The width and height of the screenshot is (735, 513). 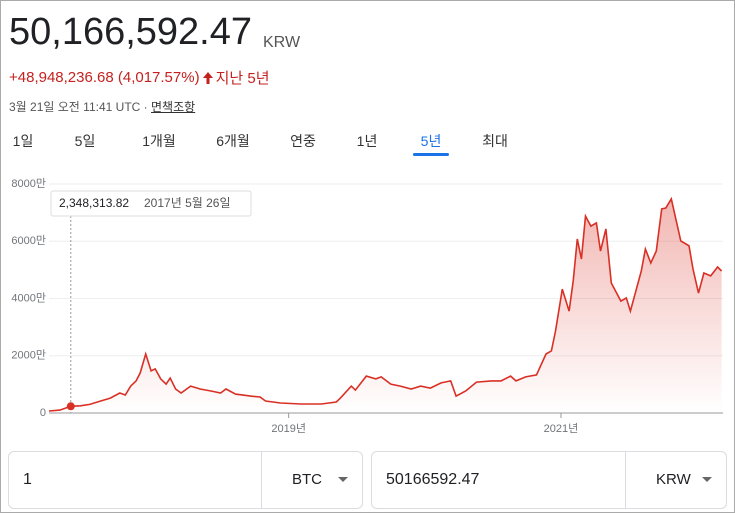 What do you see at coordinates (187, 203) in the screenshot?
I see `tooltip-date: 2017년 5월 26일` at bounding box center [187, 203].